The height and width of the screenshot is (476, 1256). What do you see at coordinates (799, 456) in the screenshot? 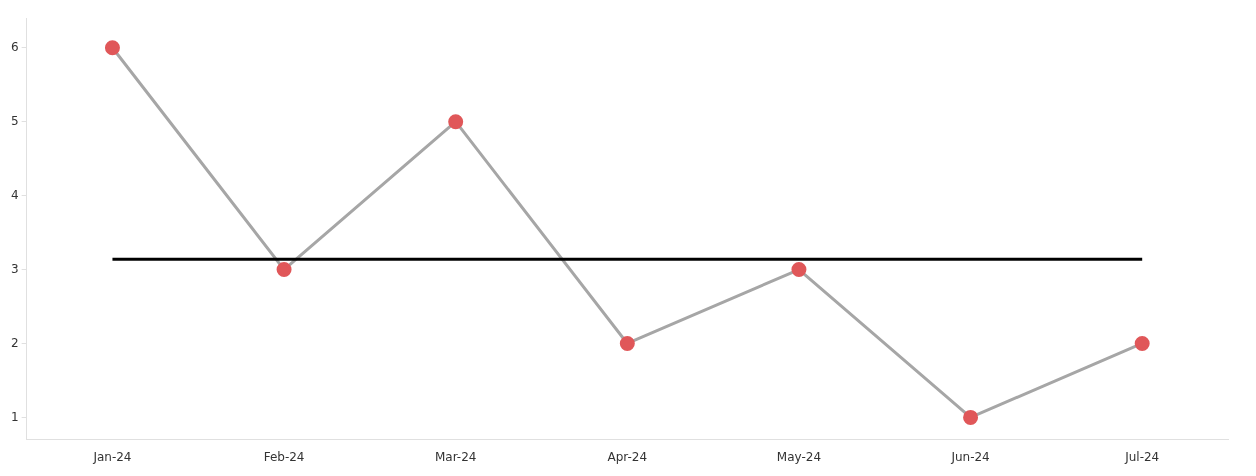
I see `x-tick-label: May-24` at bounding box center [799, 456].